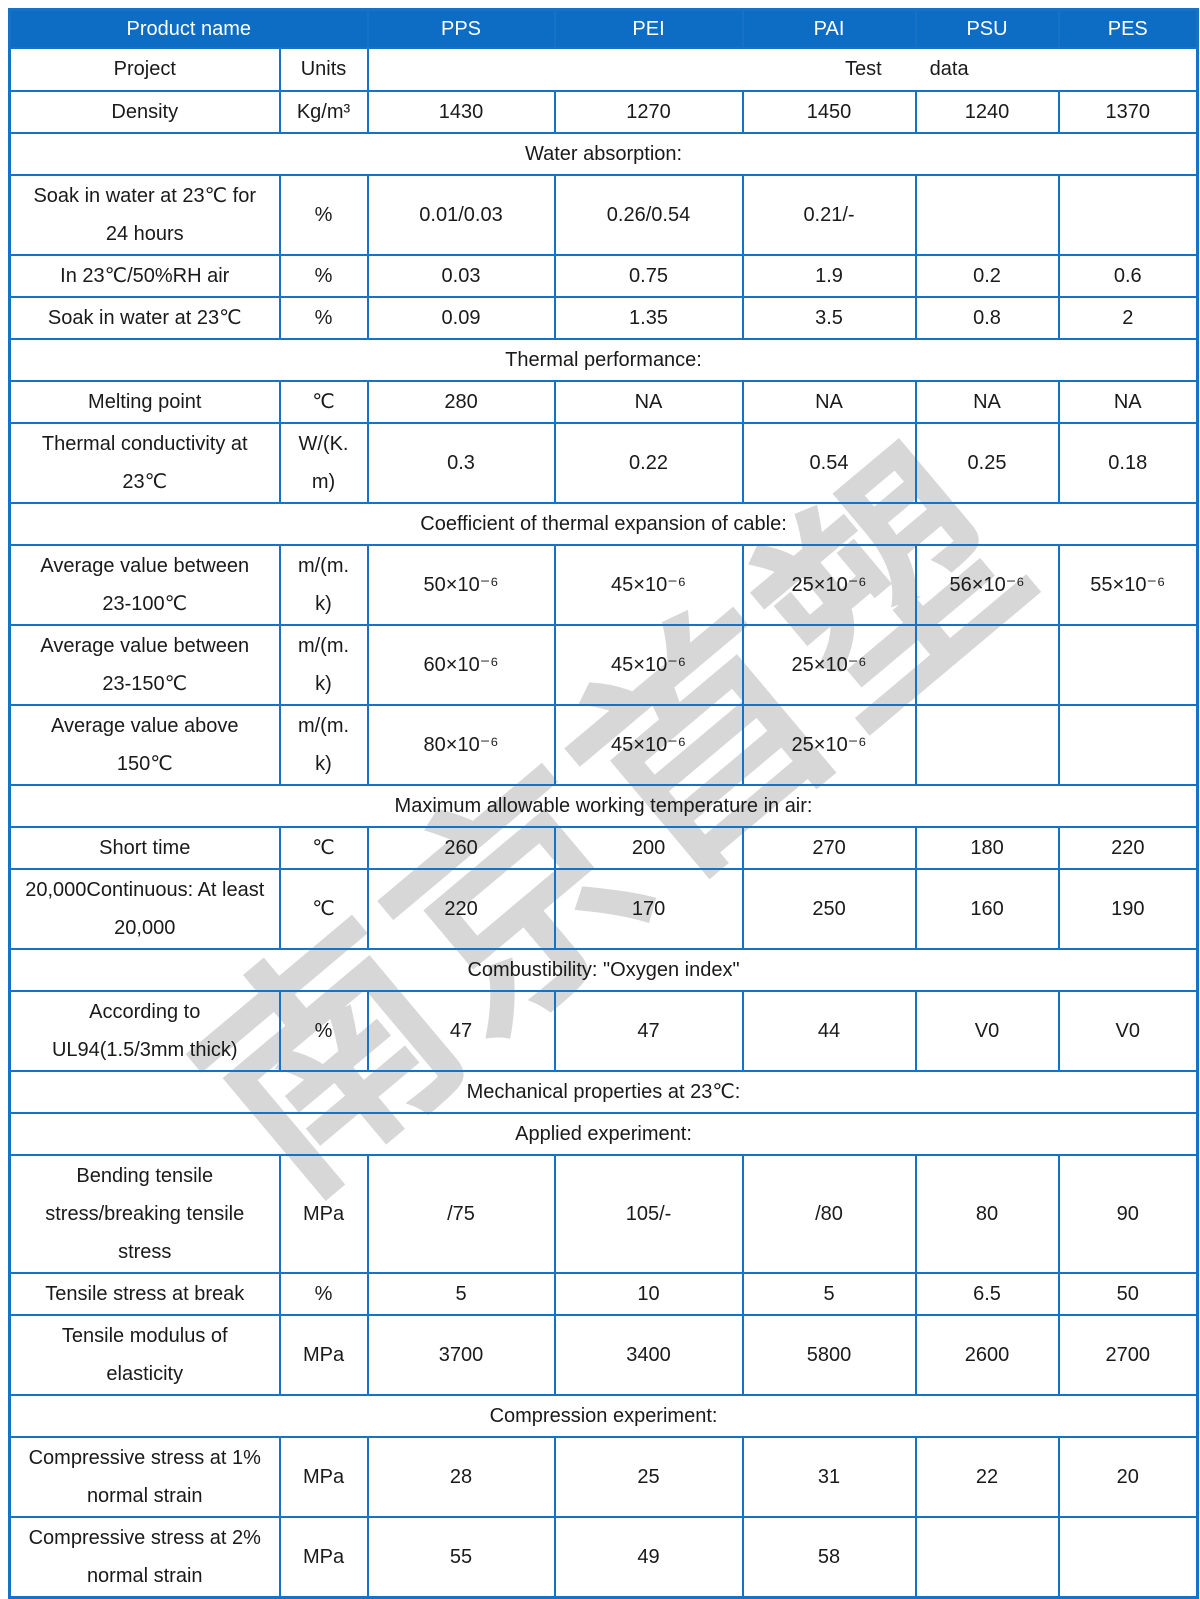  What do you see at coordinates (144, 276) in the screenshot?
I see `row-label: In 23℃/50%RH air` at bounding box center [144, 276].